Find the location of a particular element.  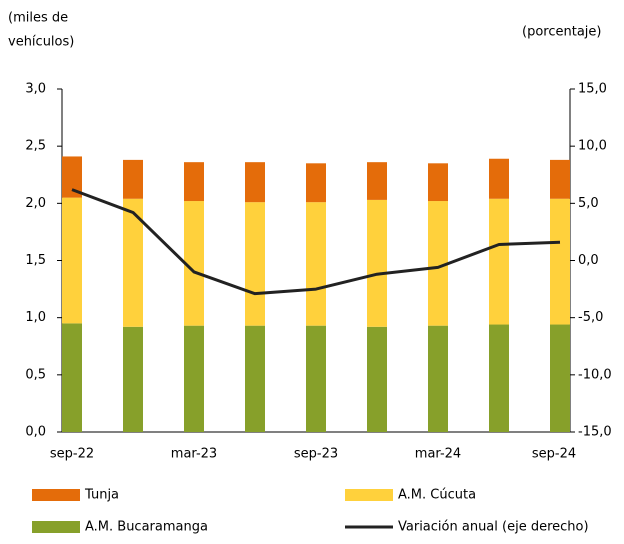

y2-tick-label: 0,0 is located at coordinates (588, 260).